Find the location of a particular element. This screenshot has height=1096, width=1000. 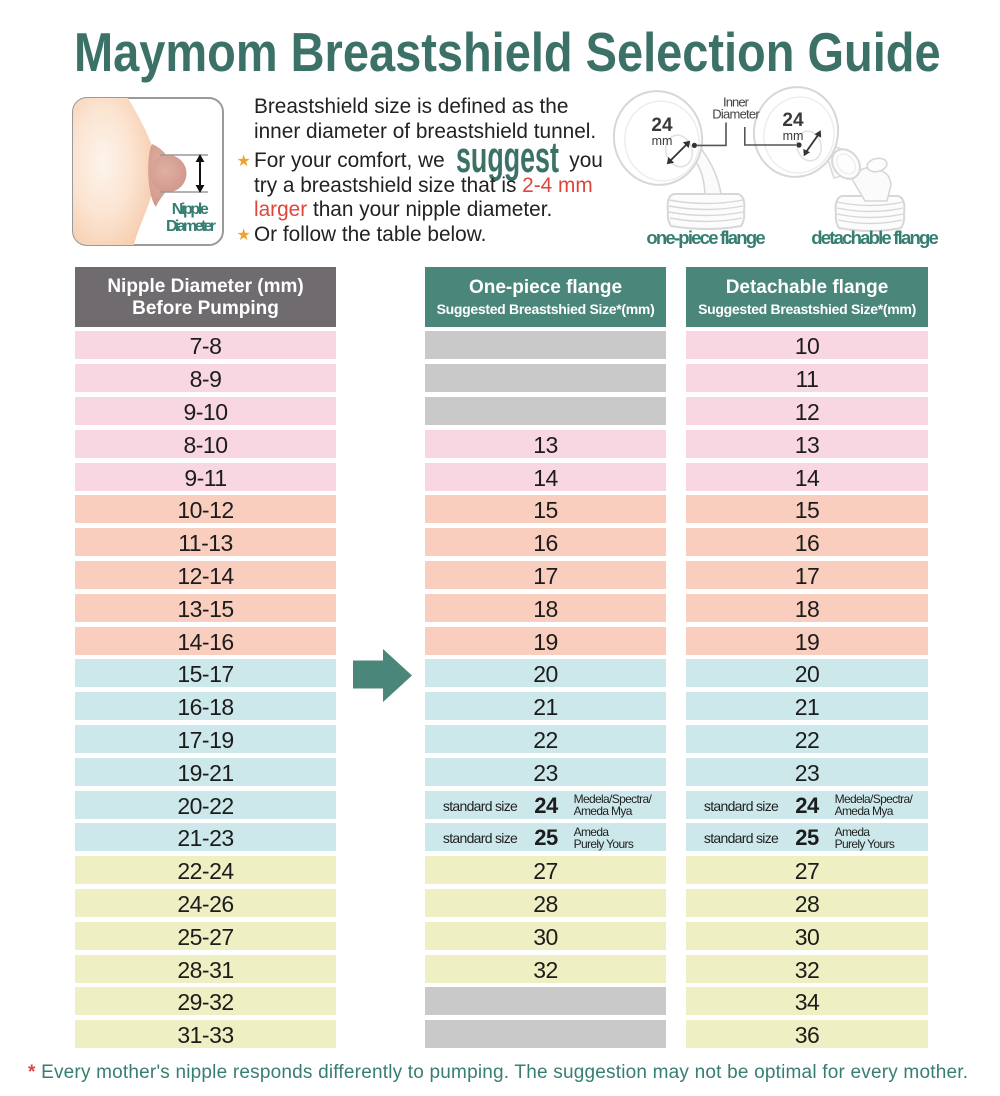

svg-text: one-piece flange is located at coordinates (705, 237).